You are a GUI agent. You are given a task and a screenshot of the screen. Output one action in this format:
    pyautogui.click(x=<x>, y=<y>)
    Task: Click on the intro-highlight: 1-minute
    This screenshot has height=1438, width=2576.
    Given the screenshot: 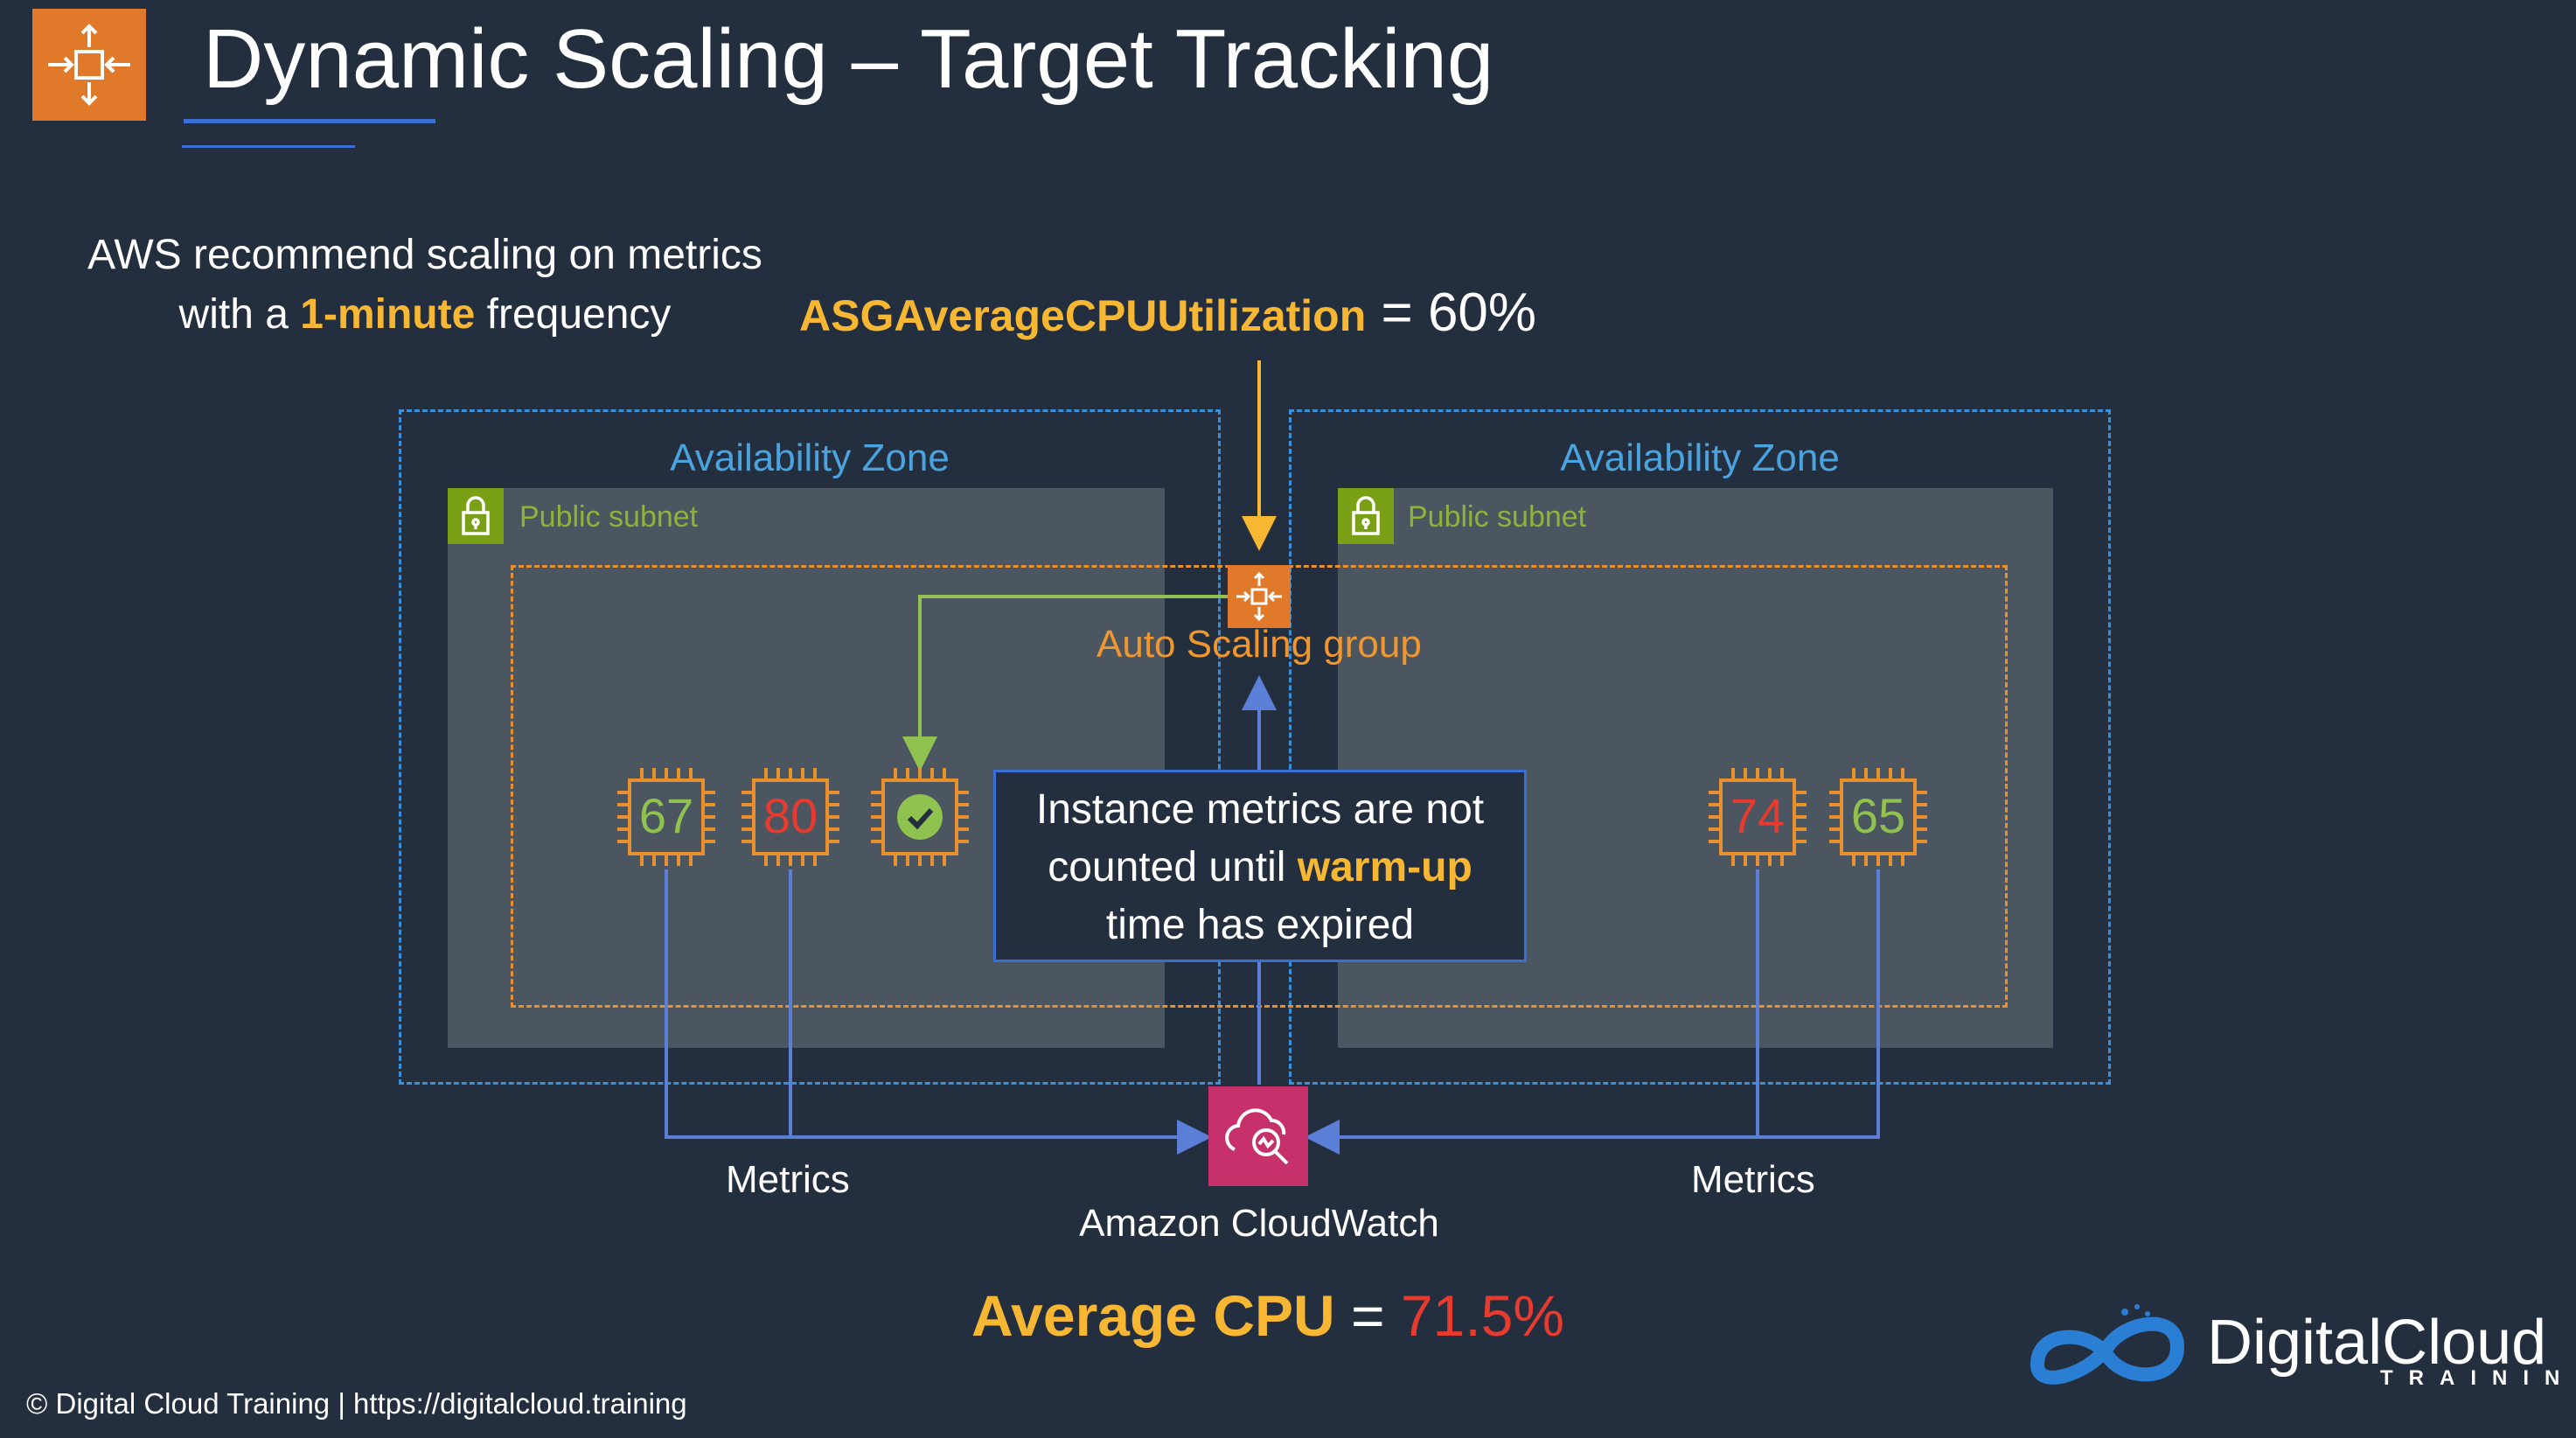 What is the action you would take?
    pyautogui.click(x=388, y=314)
    